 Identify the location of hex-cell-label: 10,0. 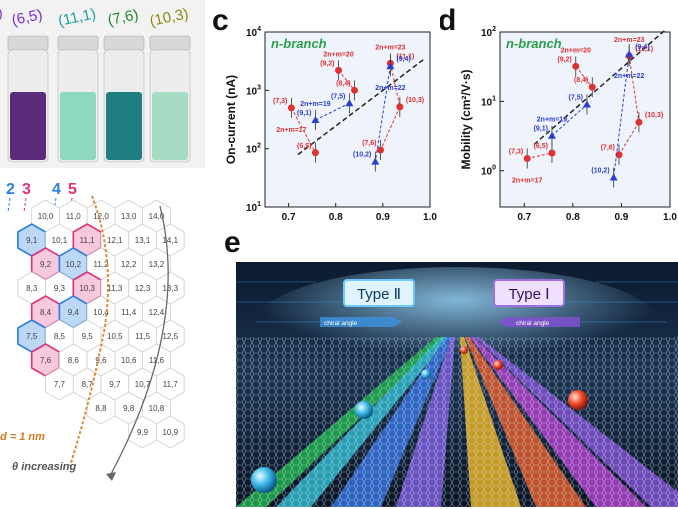
(46, 216).